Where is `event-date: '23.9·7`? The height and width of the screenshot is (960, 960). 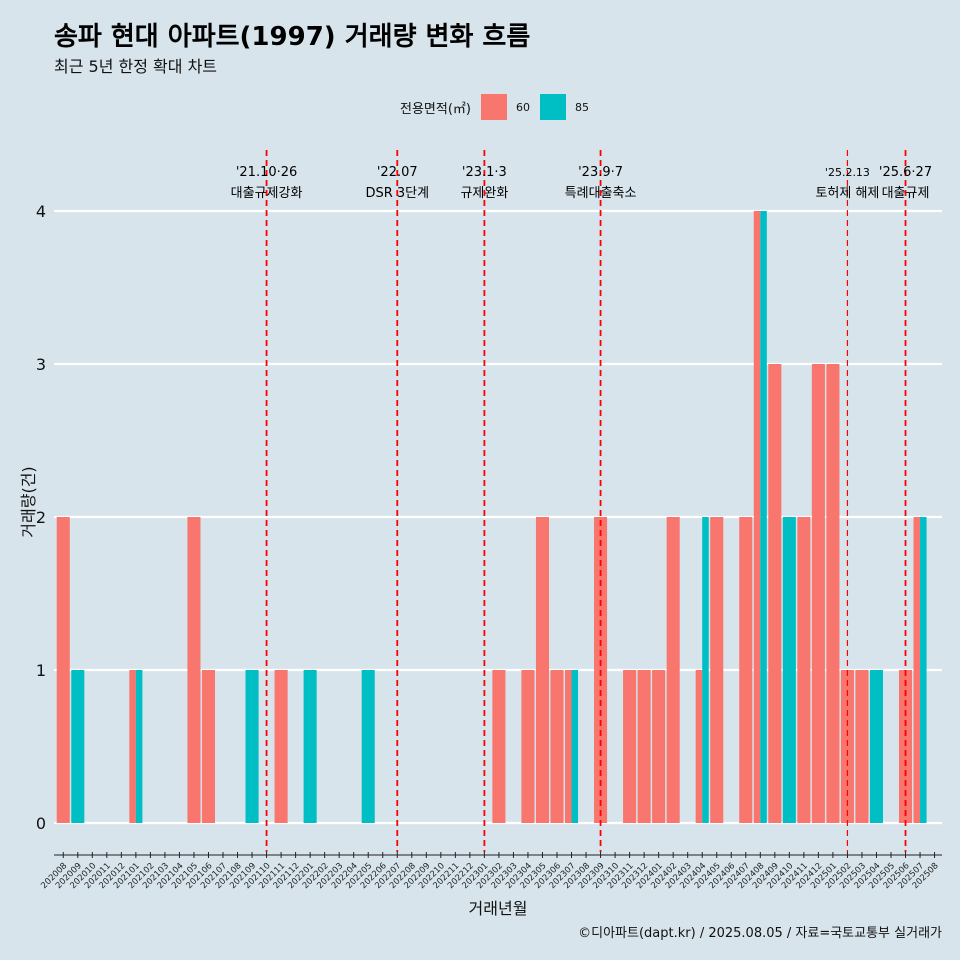 event-date: '23.9·7 is located at coordinates (600, 172).